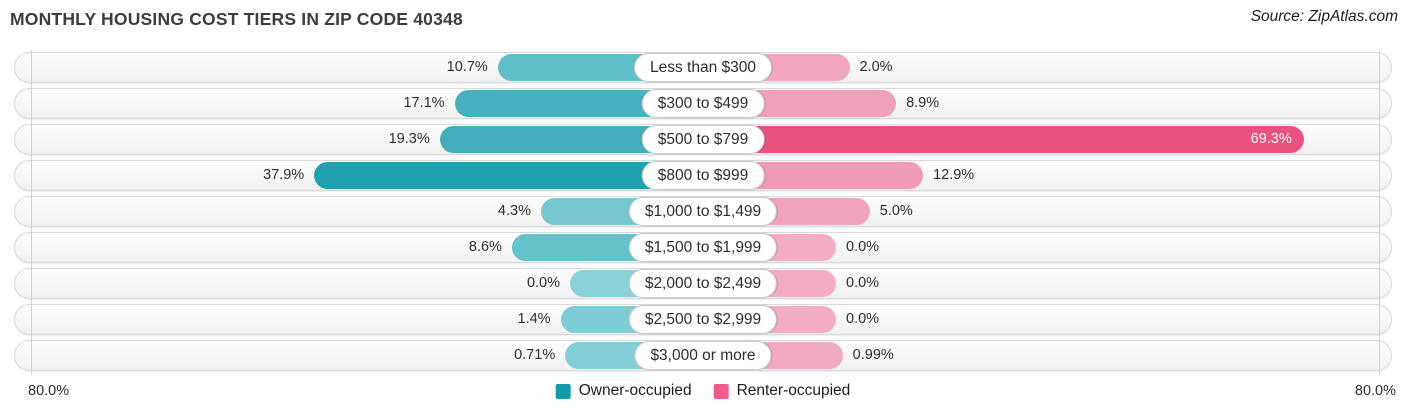 The width and height of the screenshot is (1406, 414). I want to click on owner-value-label: 19.3%, so click(409, 139).